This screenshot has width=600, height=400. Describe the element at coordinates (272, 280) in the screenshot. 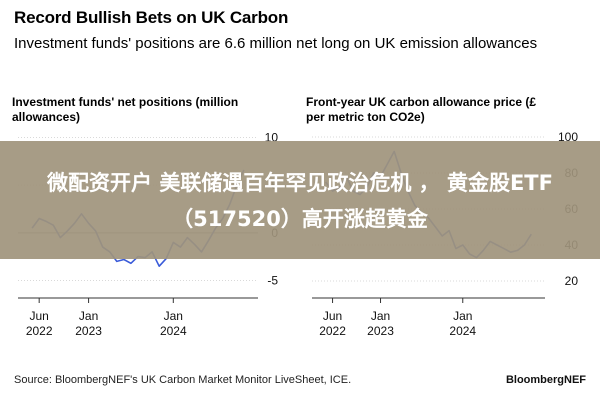

I see `y-tick-label: -5` at that location.